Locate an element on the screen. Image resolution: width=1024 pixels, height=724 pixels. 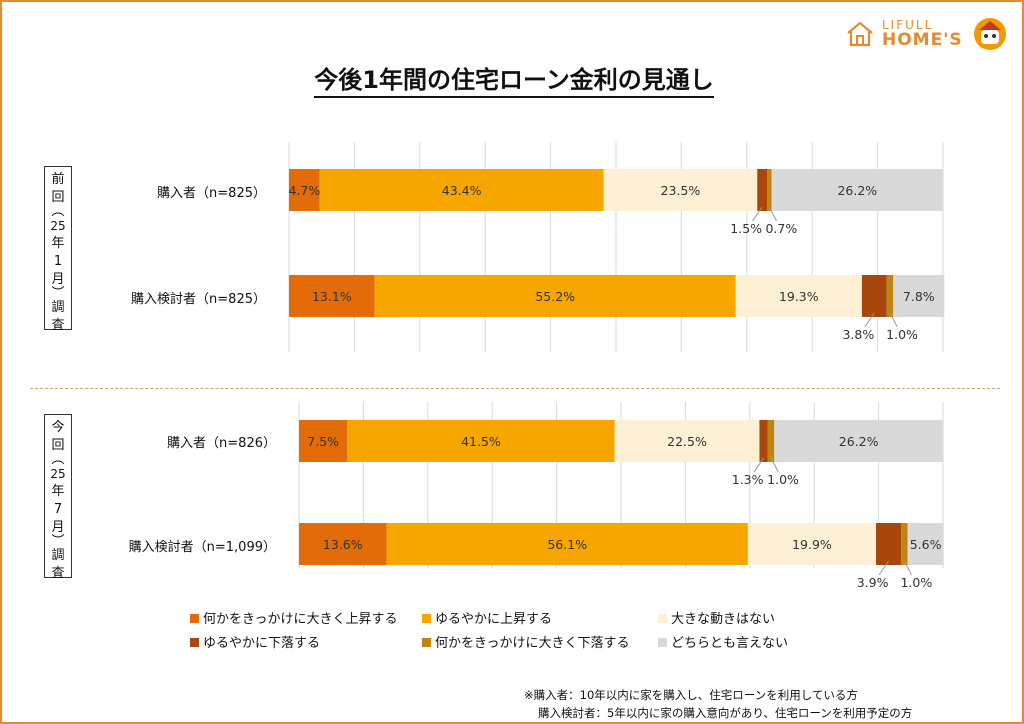
legend-item: ゆるやかに下落する is located at coordinates (255, 641).